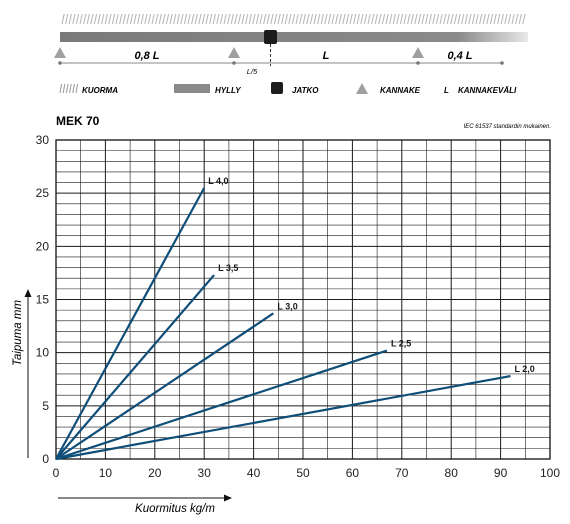  What do you see at coordinates (205, 473) in the screenshot?
I see `x-tick-label: 30` at bounding box center [205, 473].